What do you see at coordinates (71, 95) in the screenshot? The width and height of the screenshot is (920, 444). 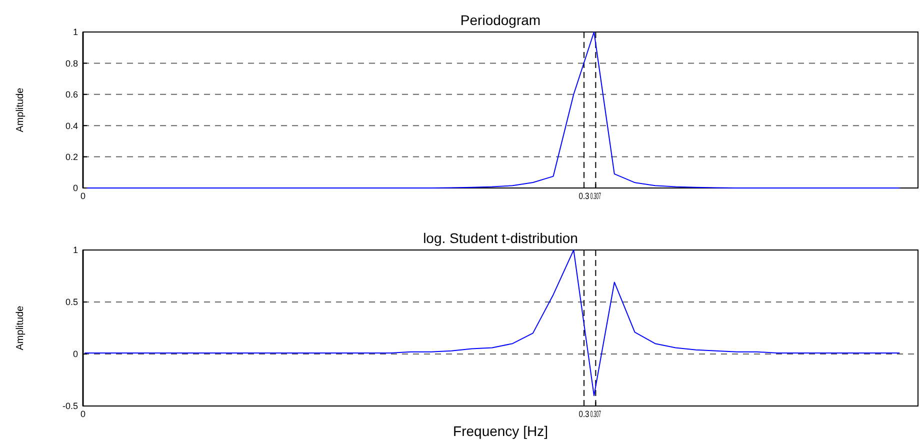 I see `y-tick-label: 0.6` at bounding box center [71, 95].